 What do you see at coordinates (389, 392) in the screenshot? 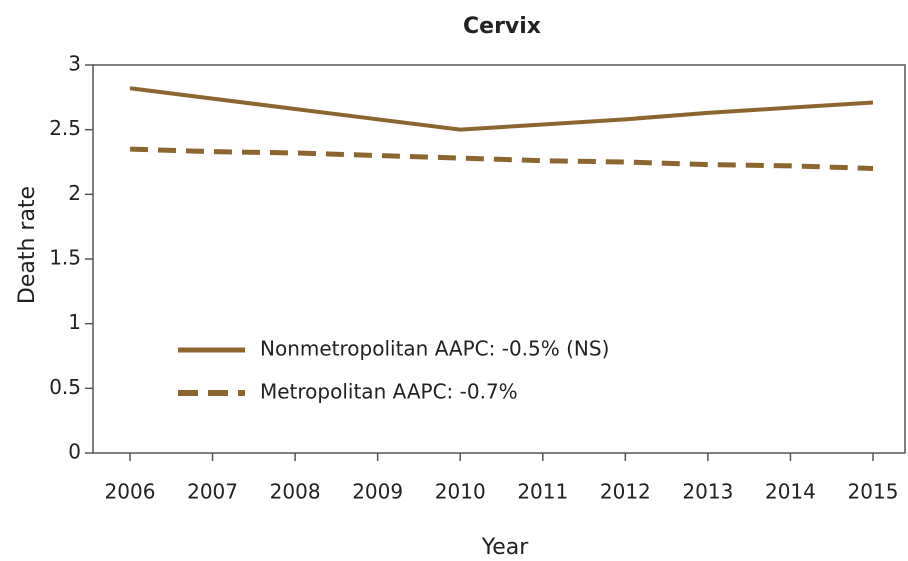
I see `legend-label: Metropolitan AAPC: -0.7%` at bounding box center [389, 392].